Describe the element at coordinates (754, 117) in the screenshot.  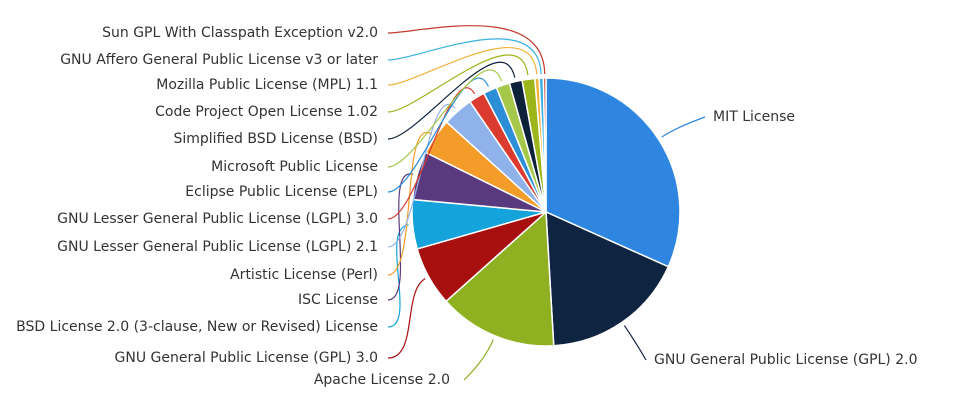
I see `slice-label: MIT License` at that location.